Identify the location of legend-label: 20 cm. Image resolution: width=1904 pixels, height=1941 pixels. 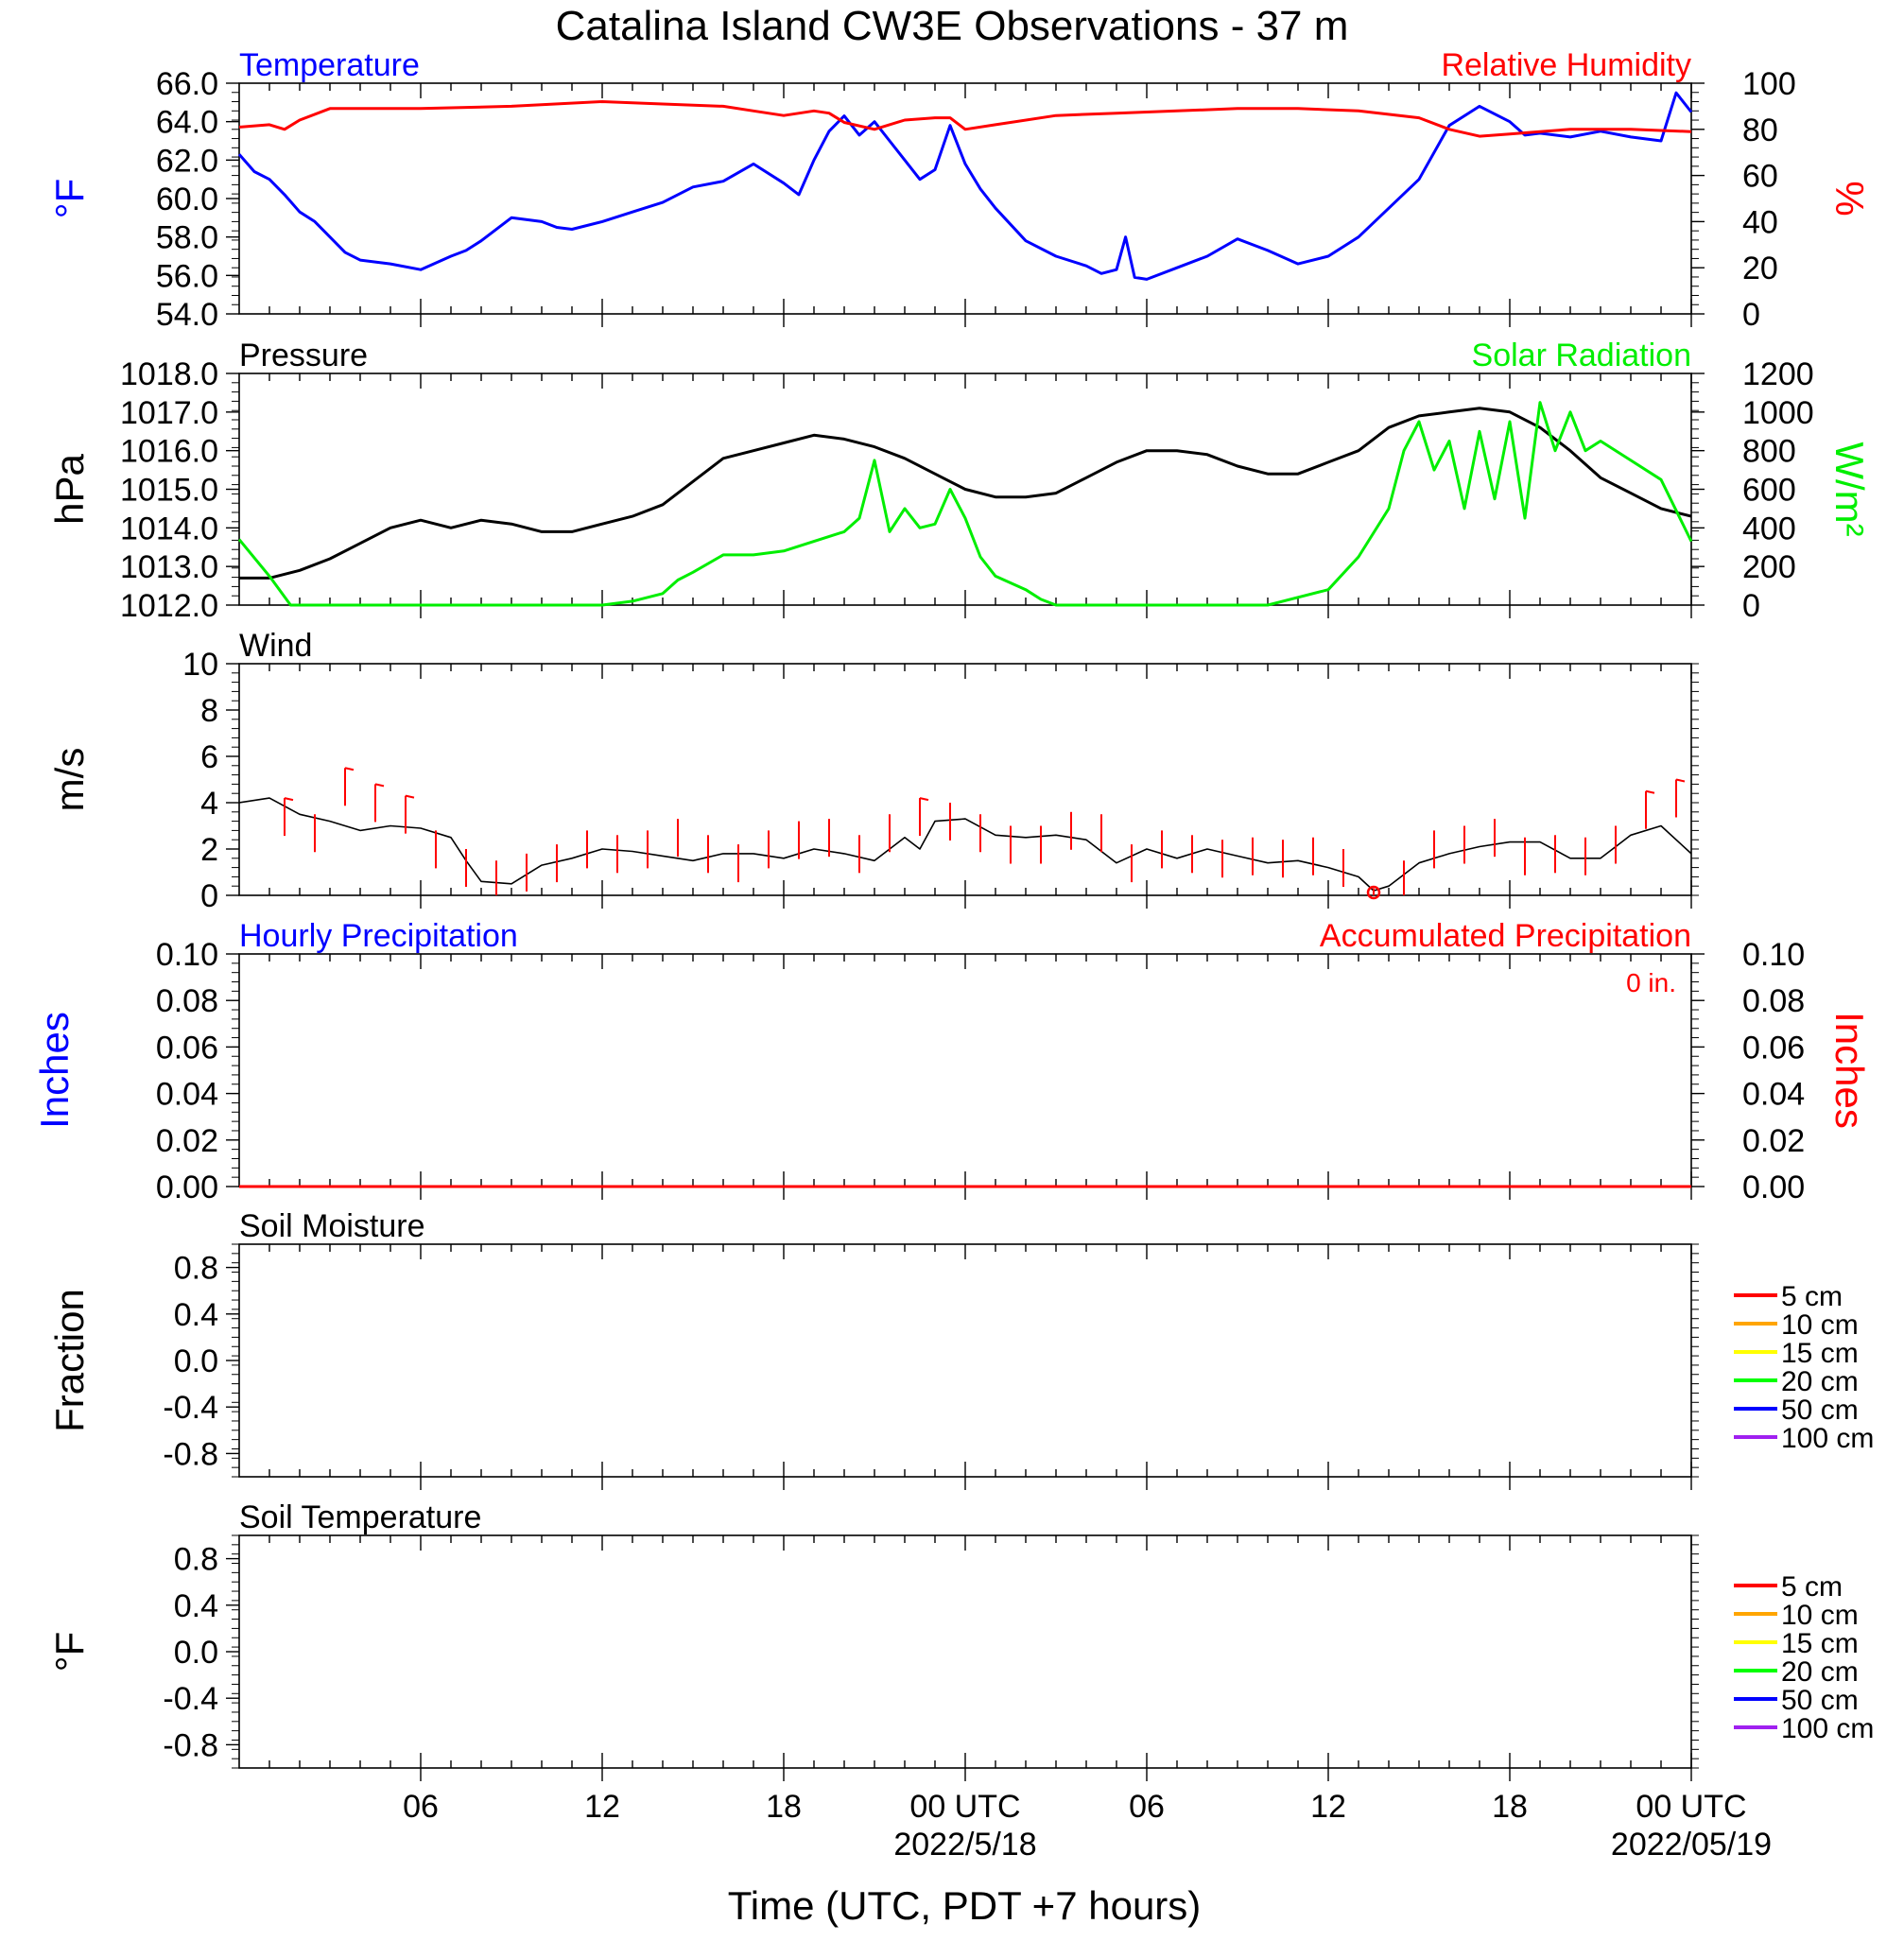
(1820, 1381).